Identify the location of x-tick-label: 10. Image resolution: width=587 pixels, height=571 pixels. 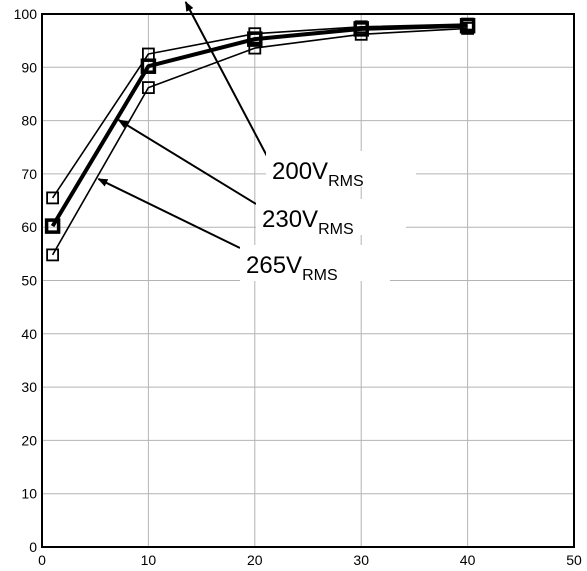
(149, 560).